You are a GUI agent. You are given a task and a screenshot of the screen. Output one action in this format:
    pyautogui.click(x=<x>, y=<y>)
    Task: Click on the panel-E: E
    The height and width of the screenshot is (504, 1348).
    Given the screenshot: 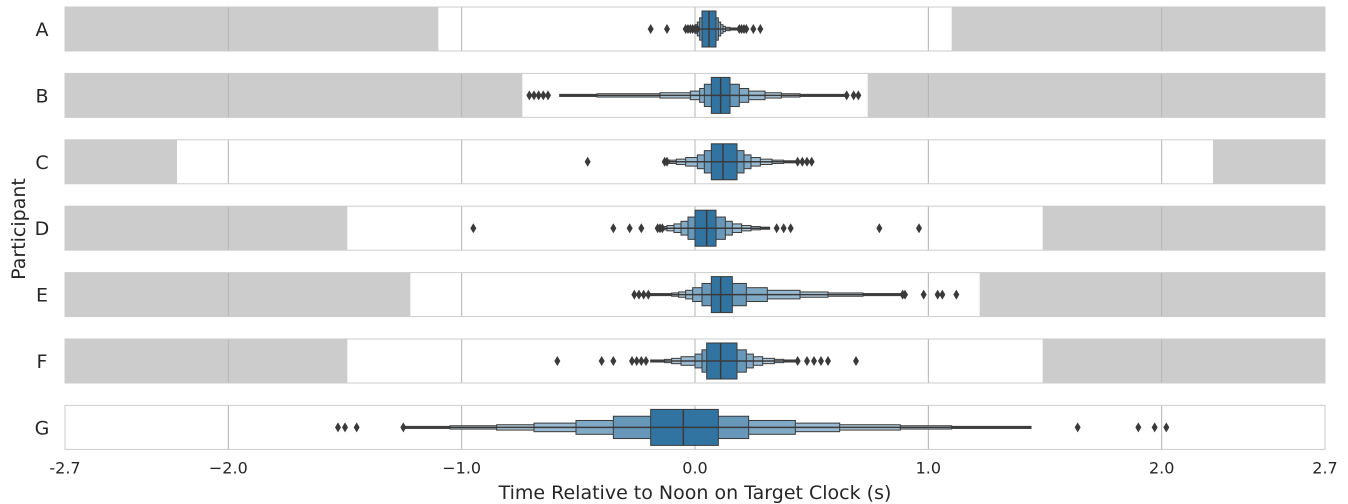 What is the action you would take?
    pyautogui.click(x=681, y=295)
    